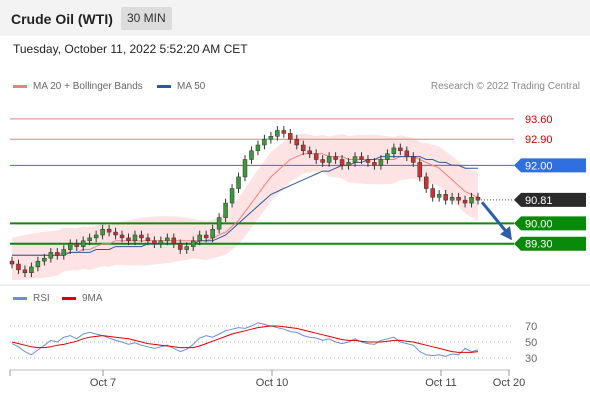 Image resolution: width=590 pixels, height=400 pixels. What do you see at coordinates (539, 201) in the screenshot?
I see `level-90-81-label: 90.81` at bounding box center [539, 201].